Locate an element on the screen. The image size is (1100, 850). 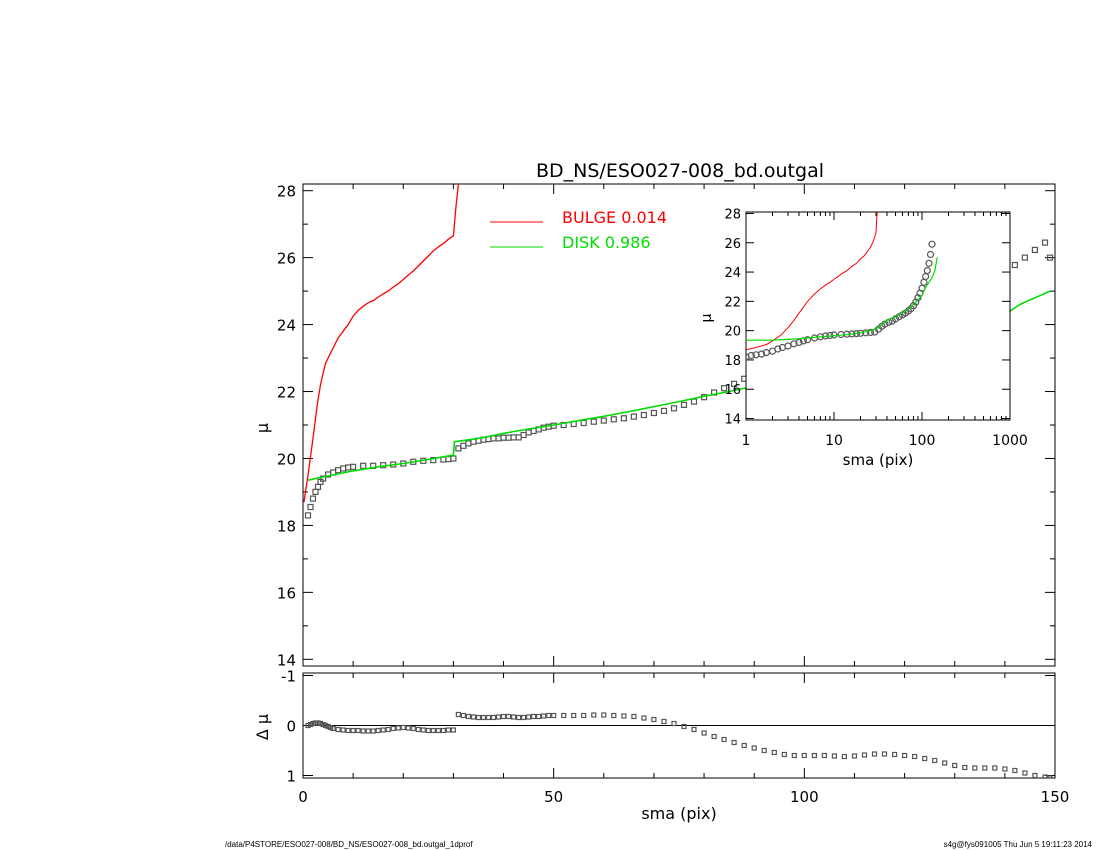
x-tick-label: 50 is located at coordinates (553, 797).